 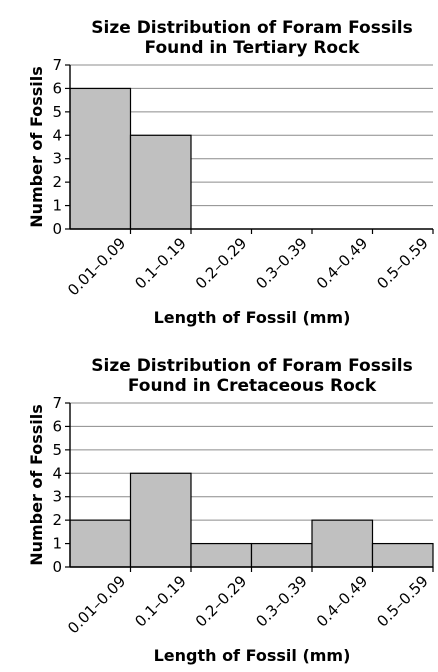 I want to click on chart-subtitle: Found in Cretaceous Rock, so click(x=252, y=386).